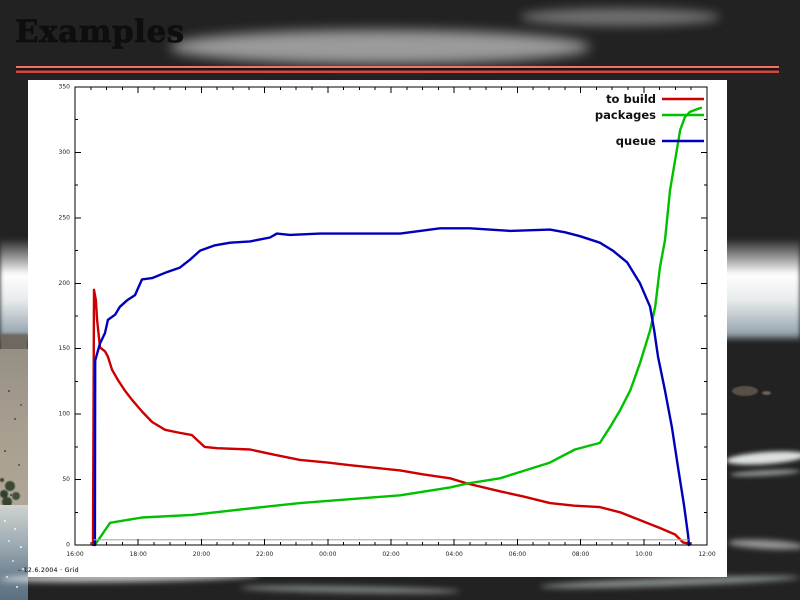  Describe the element at coordinates (2, 480) in the screenshot. I see `seaweed-clumps` at that location.